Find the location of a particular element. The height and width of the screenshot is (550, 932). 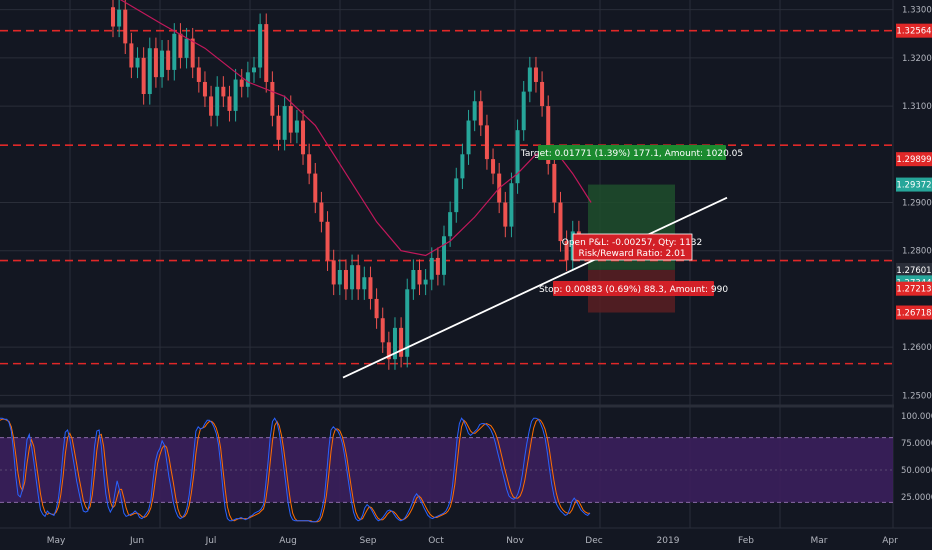

pnl-label: Open P&L: -0.00257, Qty: 1132 is located at coordinates (632, 243).